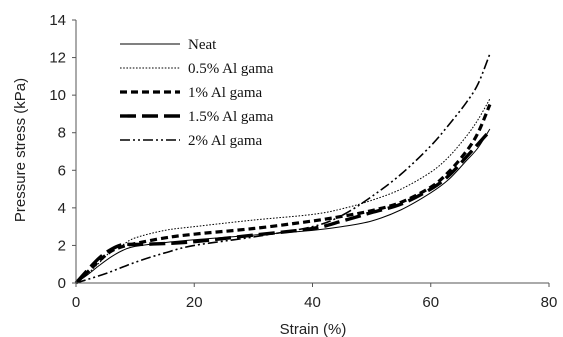 The width and height of the screenshot is (563, 337). What do you see at coordinates (62, 208) in the screenshot?
I see `y-tick-label: 4` at bounding box center [62, 208].